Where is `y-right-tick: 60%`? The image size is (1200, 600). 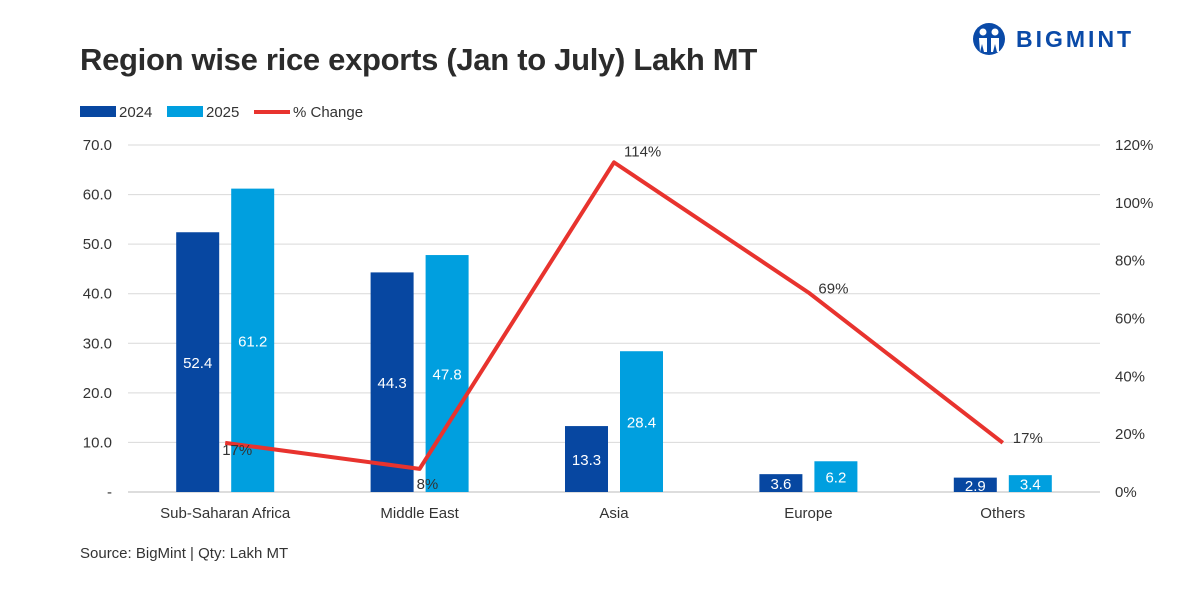 y-right-tick: 60% is located at coordinates (1130, 319).